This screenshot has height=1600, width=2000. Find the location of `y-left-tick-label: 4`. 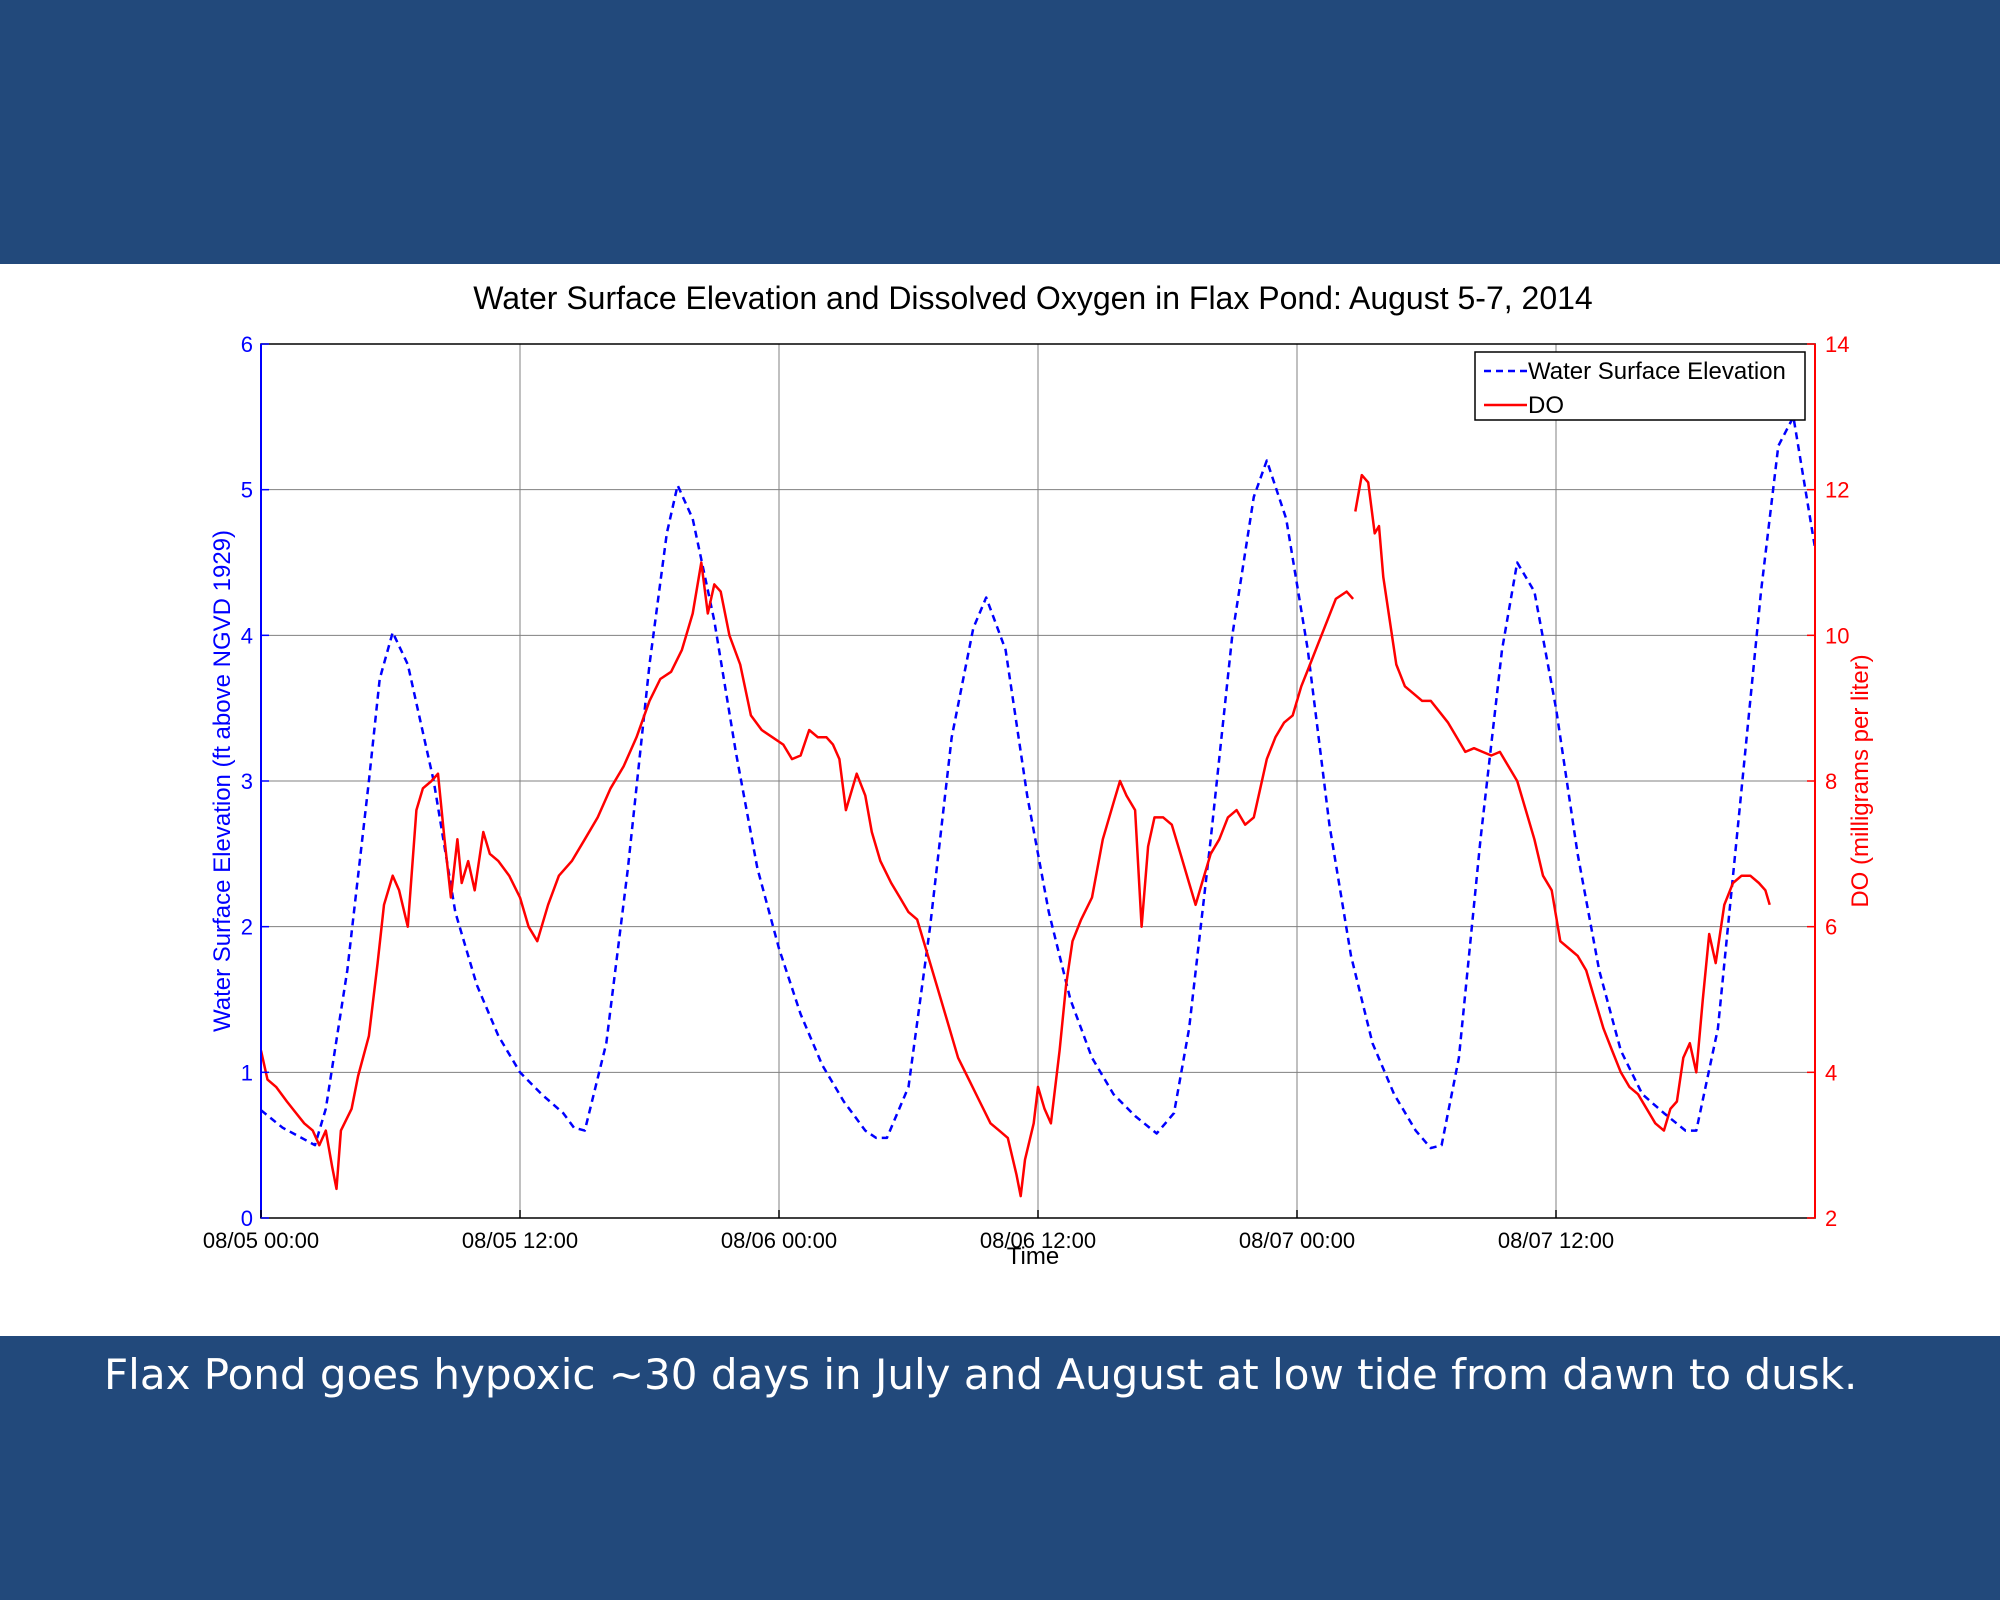

y-left-tick-label: 4 is located at coordinates (247, 635).